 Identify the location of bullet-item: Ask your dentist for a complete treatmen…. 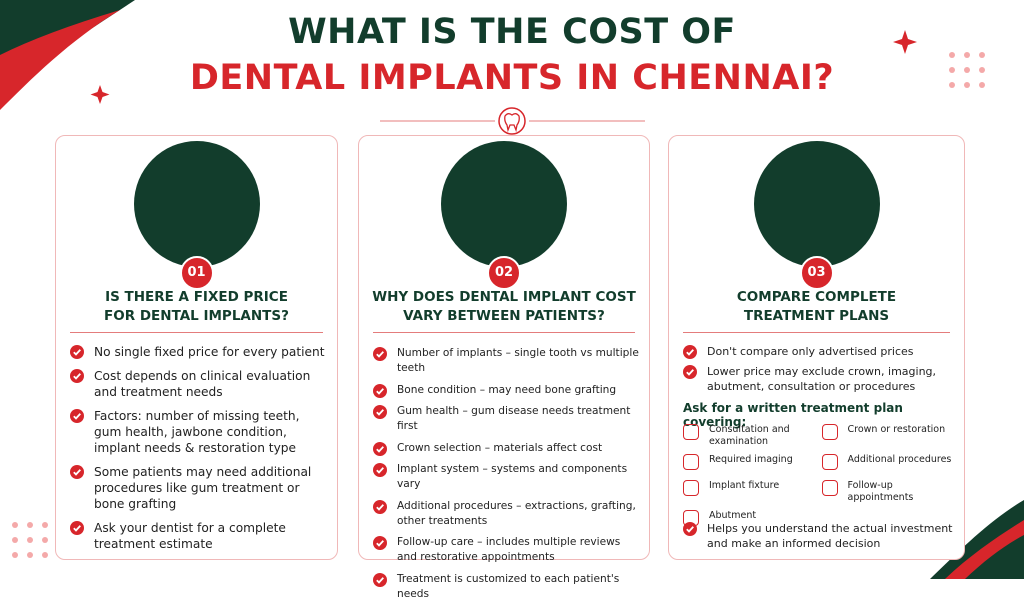
(198, 536).